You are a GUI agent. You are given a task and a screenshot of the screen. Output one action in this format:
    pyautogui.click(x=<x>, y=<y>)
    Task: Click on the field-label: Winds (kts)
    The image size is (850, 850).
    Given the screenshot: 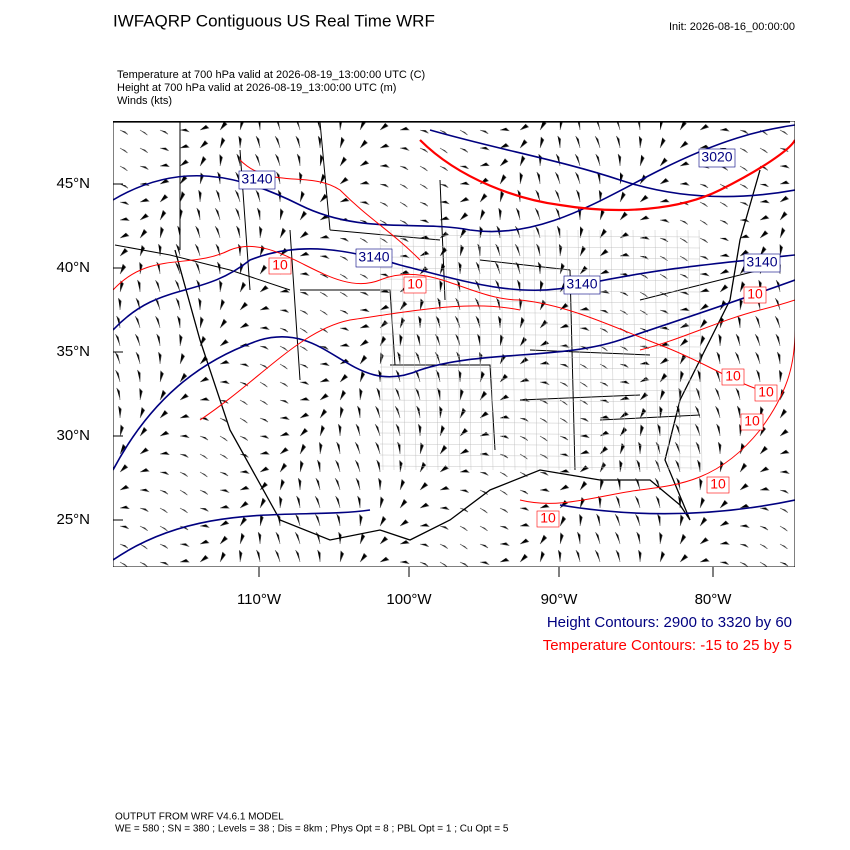 What is the action you would take?
    pyautogui.click(x=144, y=101)
    